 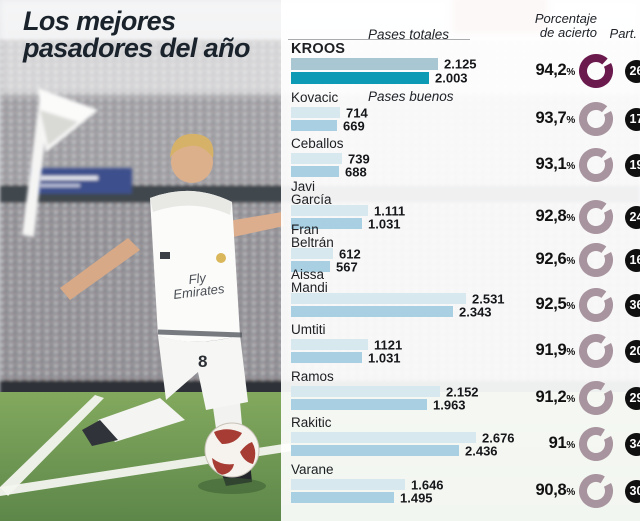 What do you see at coordinates (465, 160) in the screenshot?
I see `player-row-ceballos: Ceballos 739 688 93,1% 19` at bounding box center [465, 160].